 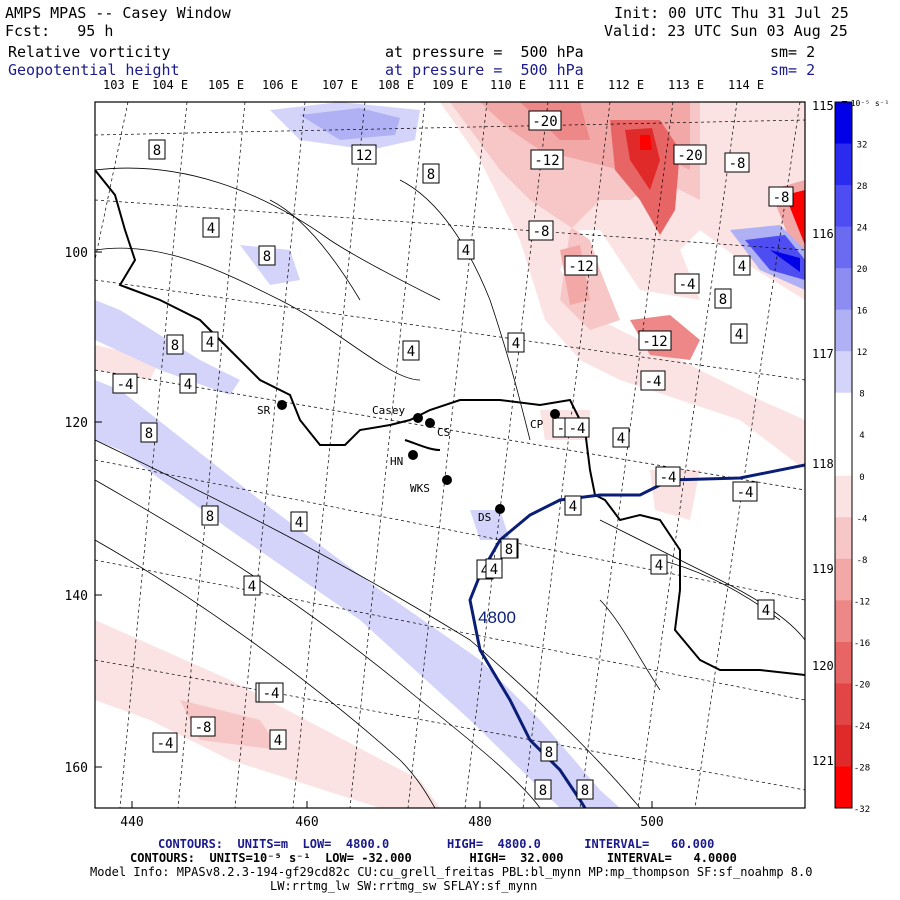 What do you see at coordinates (306, 822) in the screenshot?
I see `x-tick-label: 460` at bounding box center [306, 822].